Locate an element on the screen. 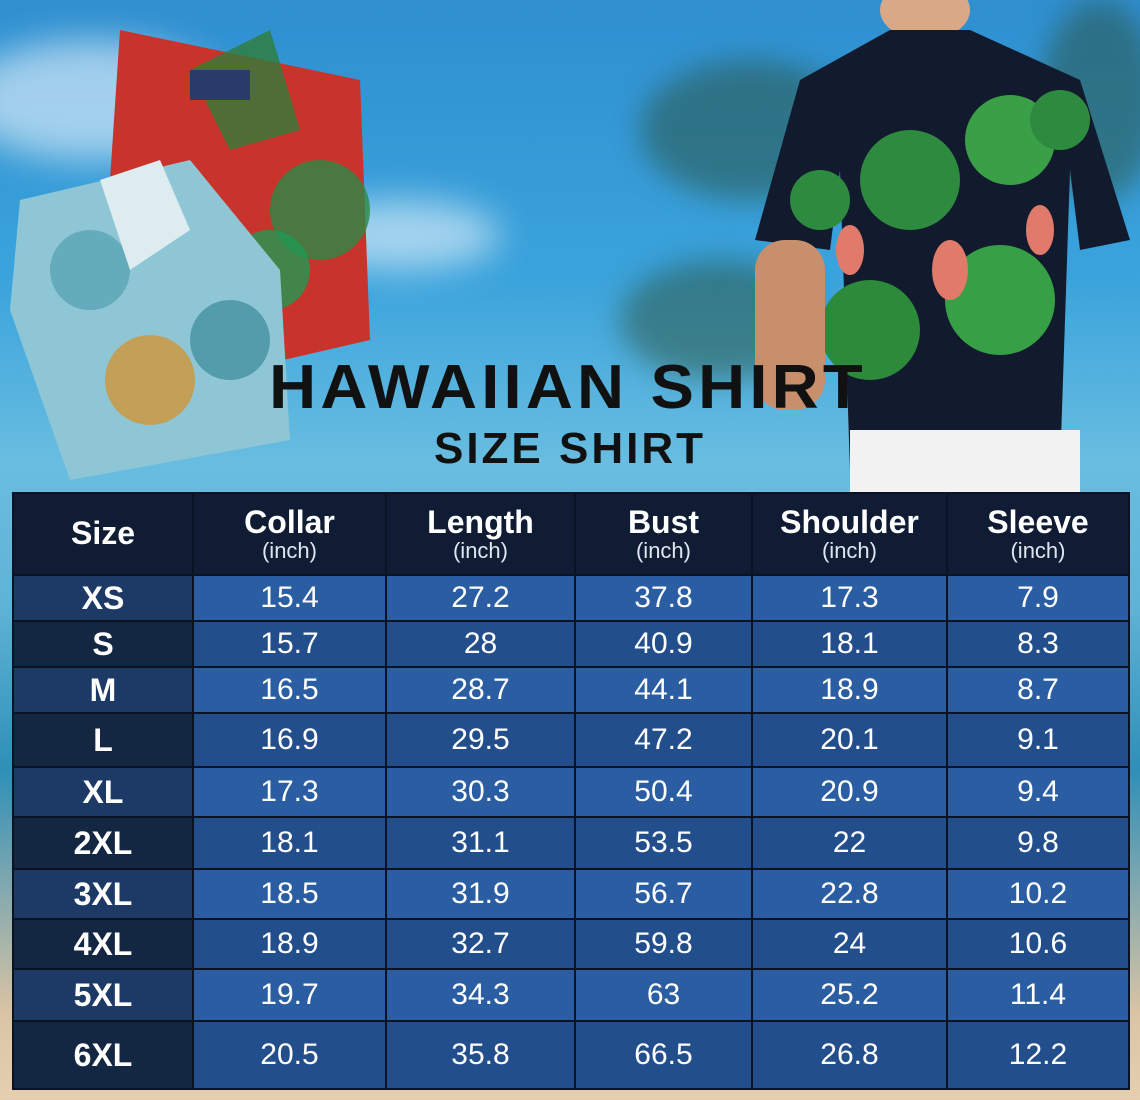 This screenshot has height=1100, width=1140. cell-collar: 18.1 is located at coordinates (289, 843).